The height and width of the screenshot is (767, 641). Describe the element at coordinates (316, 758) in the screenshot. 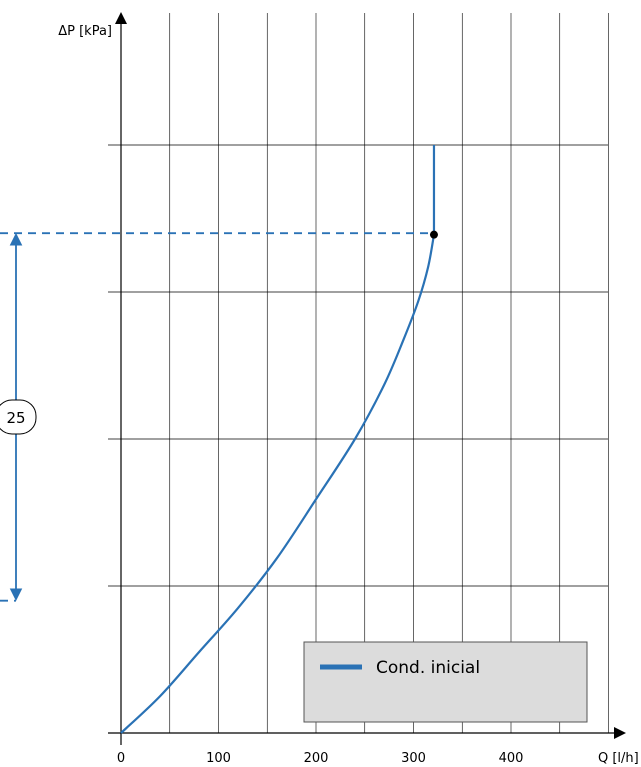

I see `x-tick-label: 200` at that location.